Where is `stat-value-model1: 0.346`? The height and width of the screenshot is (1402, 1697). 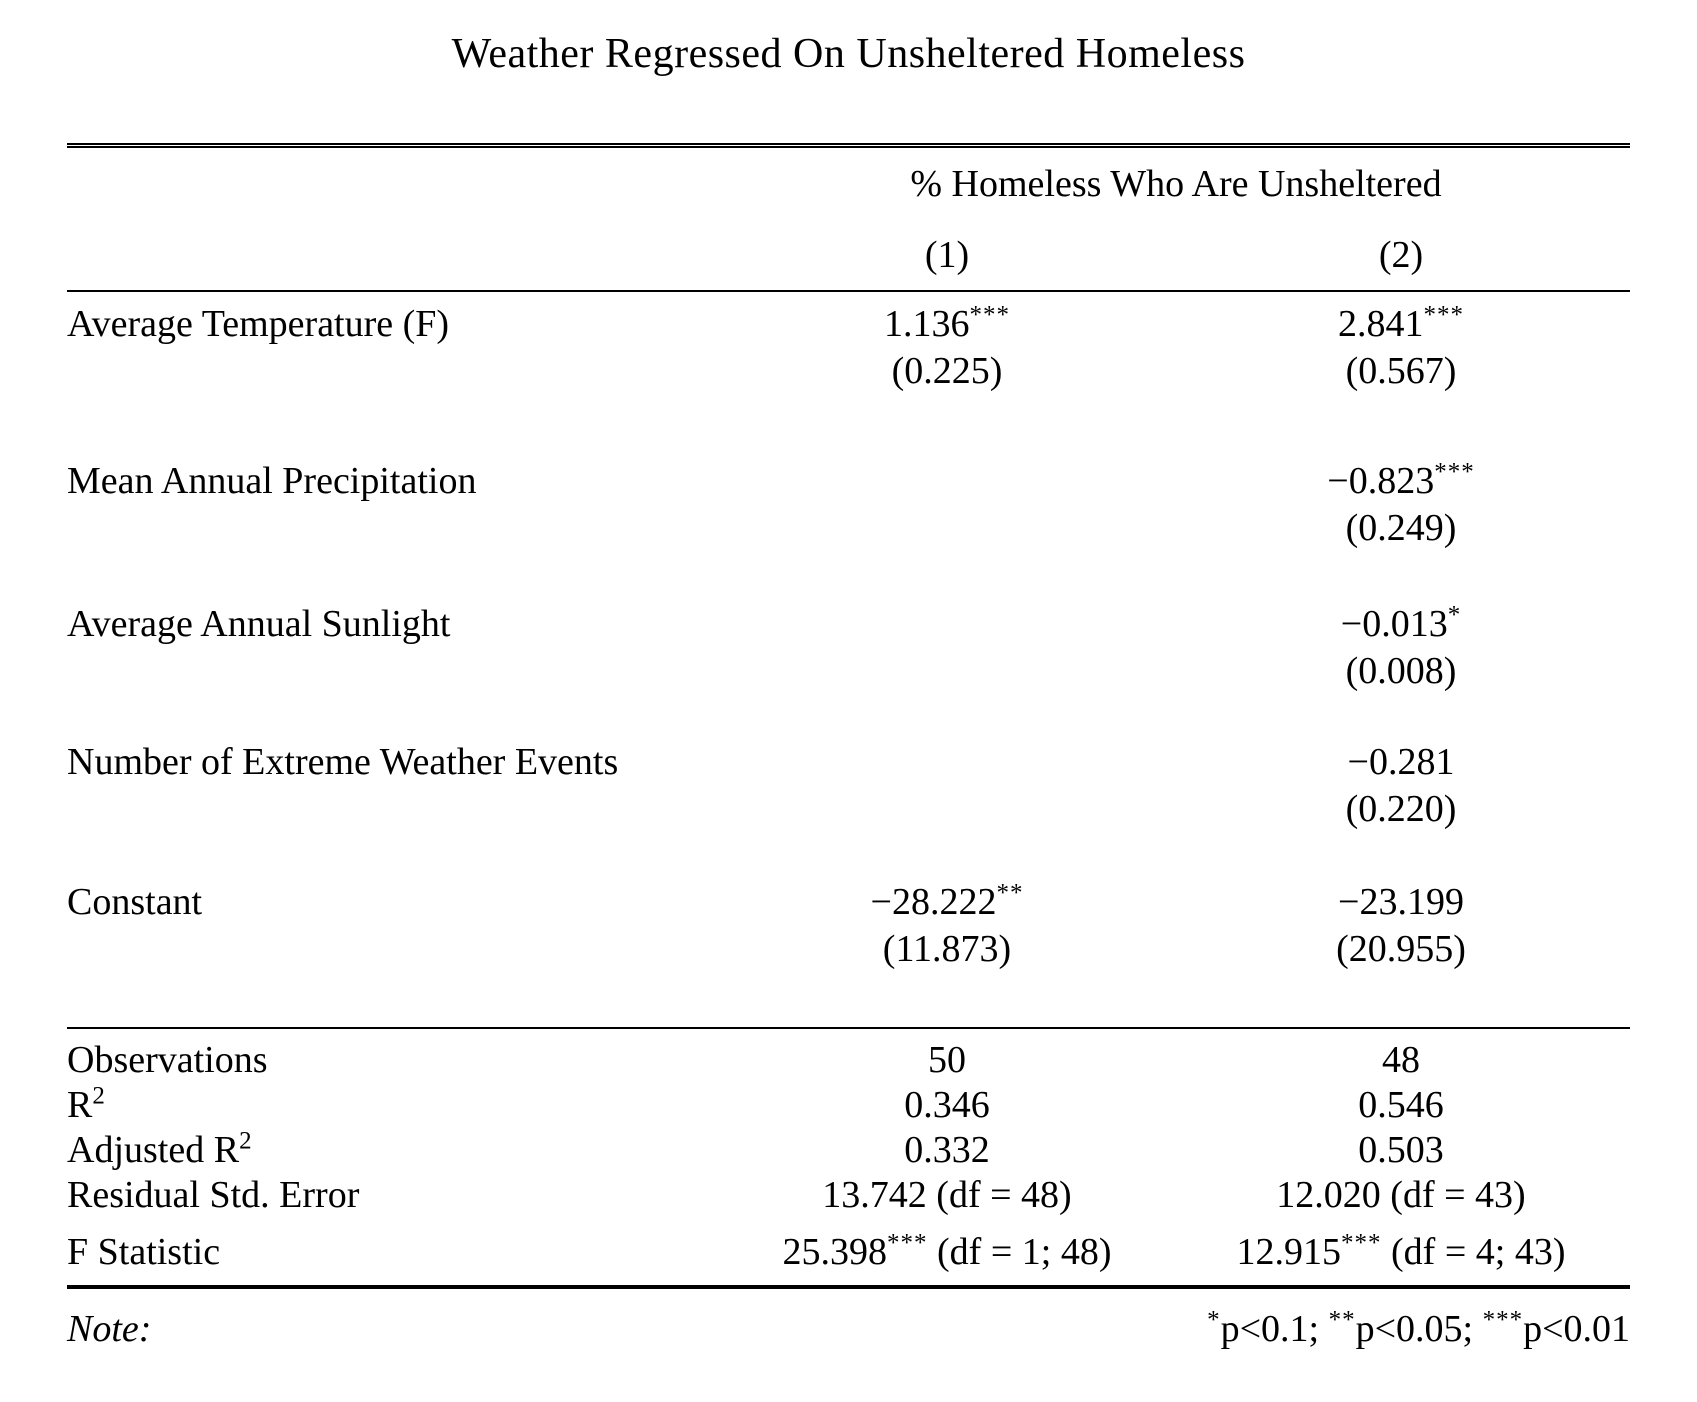 stat-value-model1: 0.346 is located at coordinates (947, 1105).